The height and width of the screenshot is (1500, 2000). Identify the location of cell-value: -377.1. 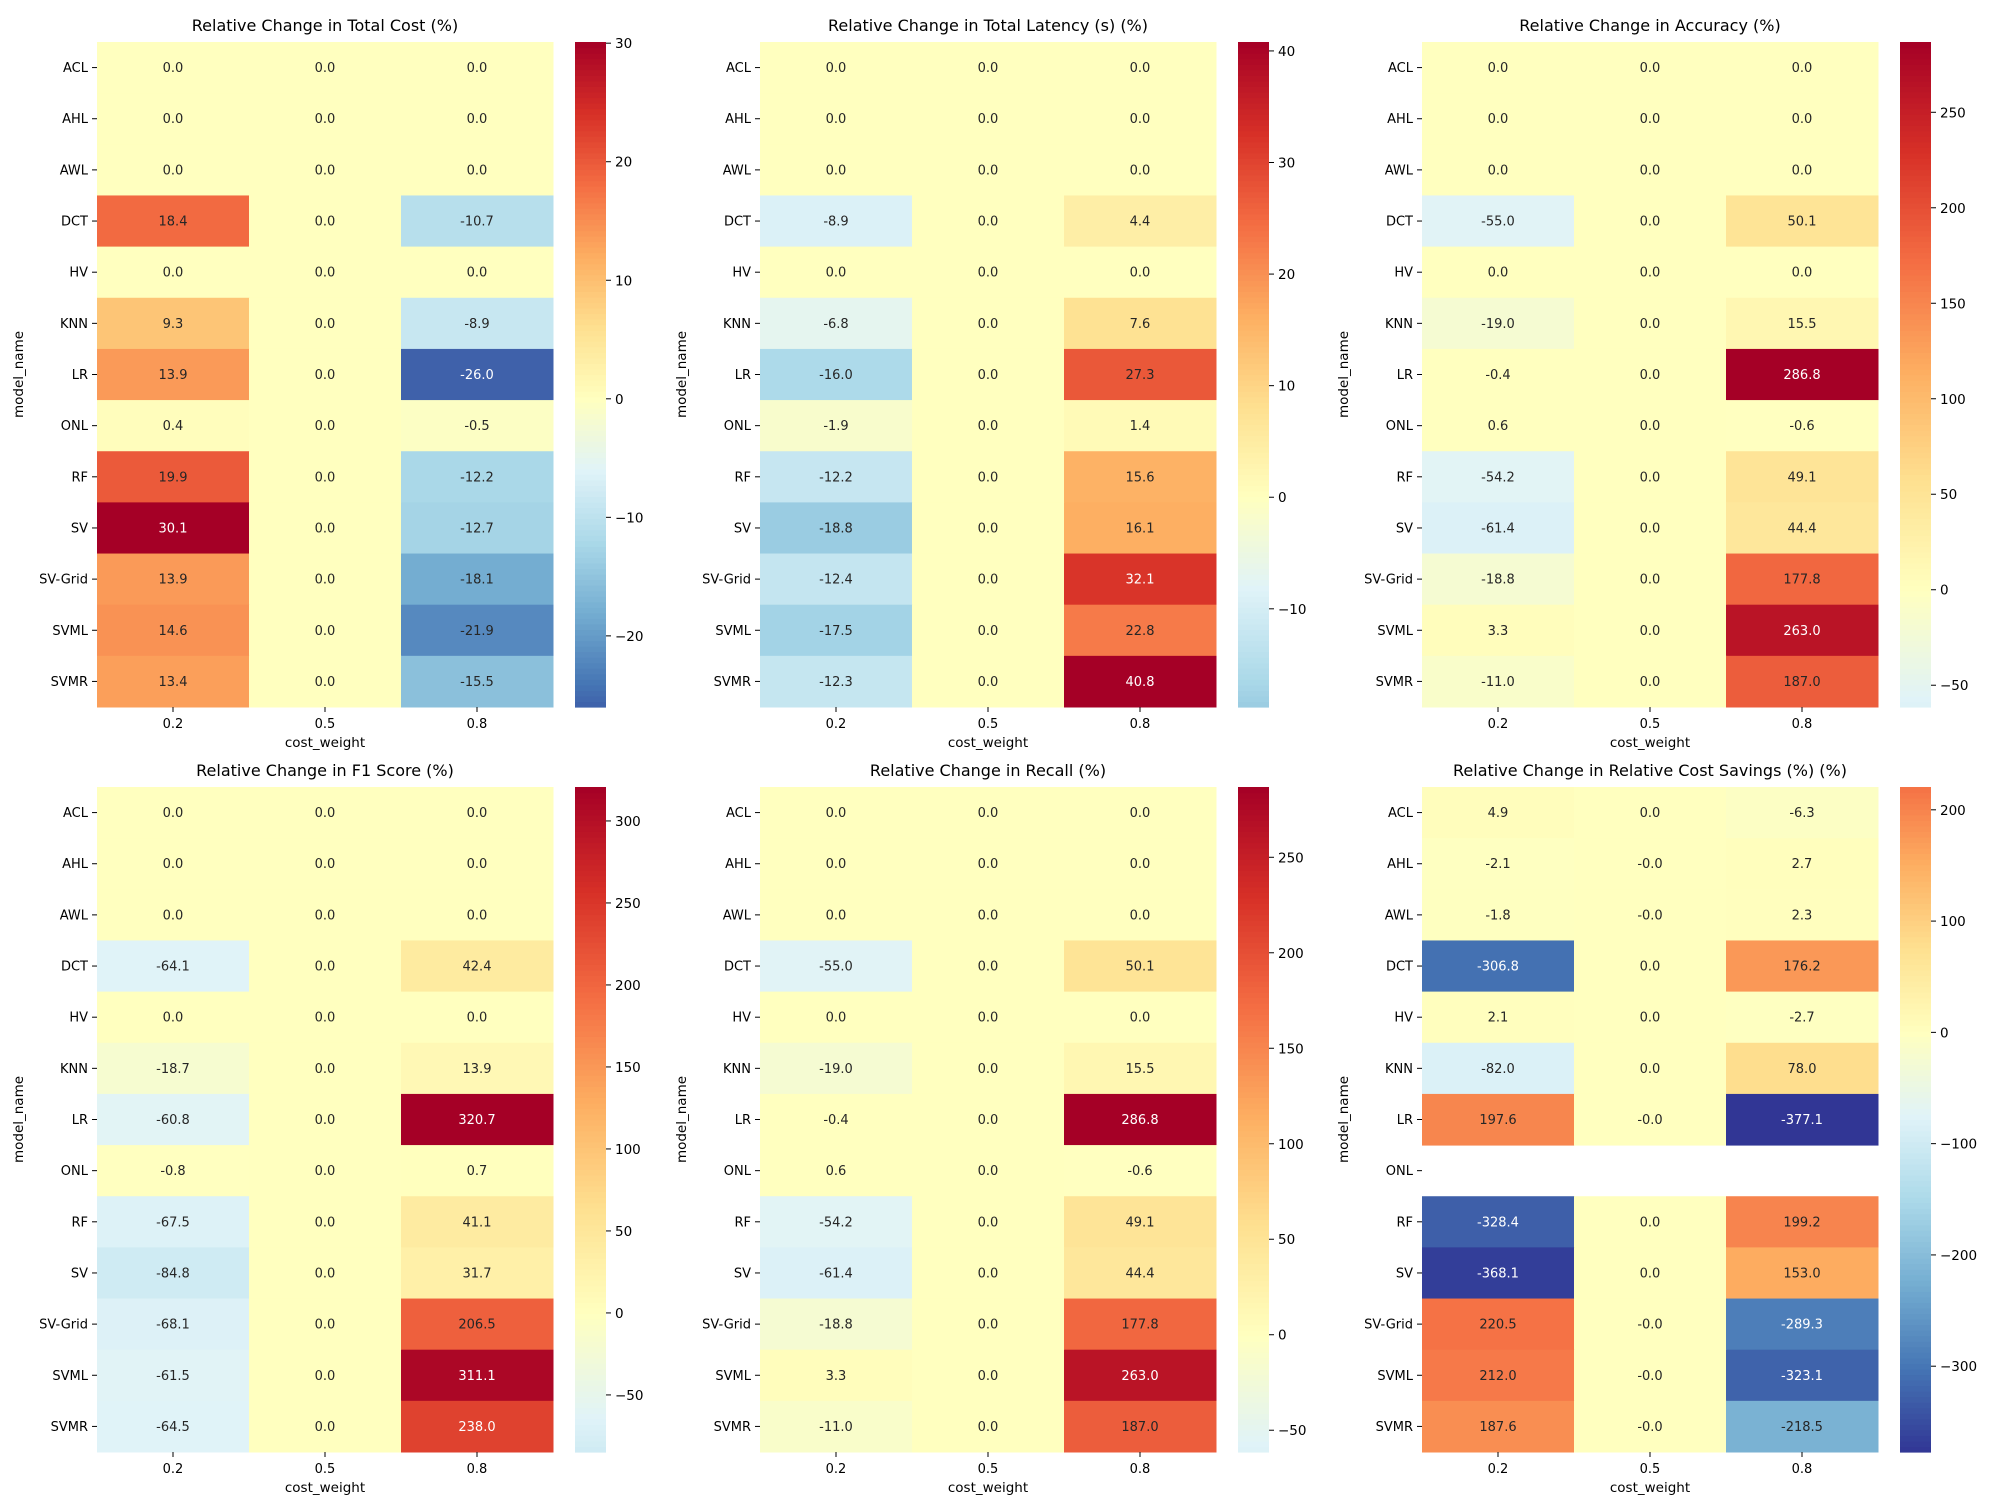
(1802, 1120).